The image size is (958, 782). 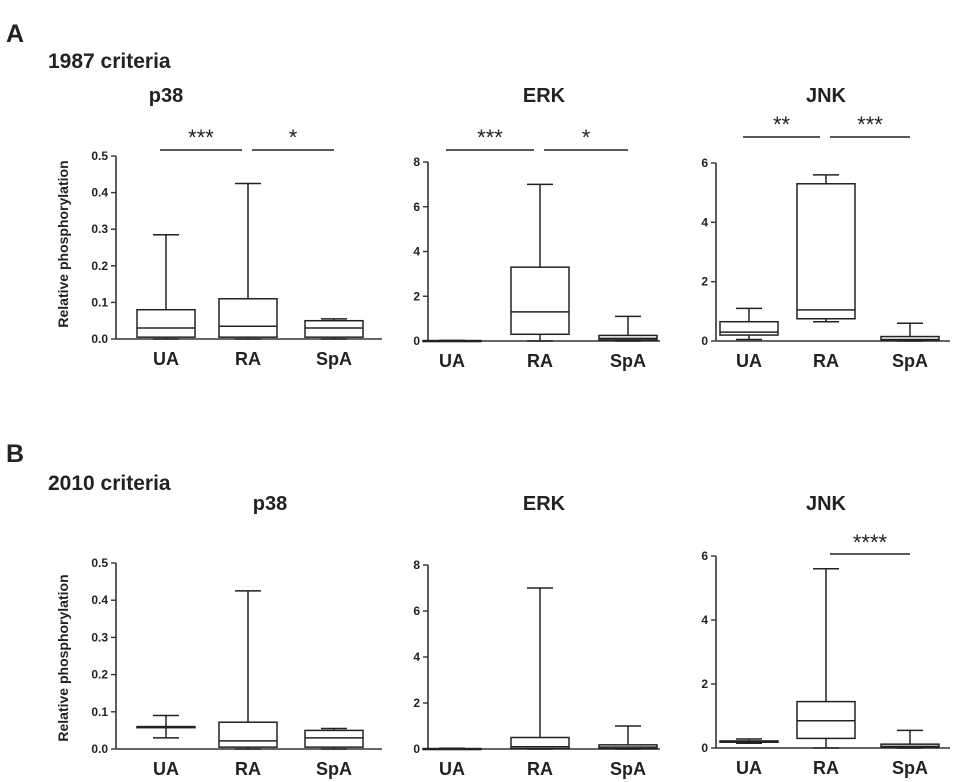 I want to click on y-axis-label-b: Relative phosphorylation, so click(x=63, y=657).